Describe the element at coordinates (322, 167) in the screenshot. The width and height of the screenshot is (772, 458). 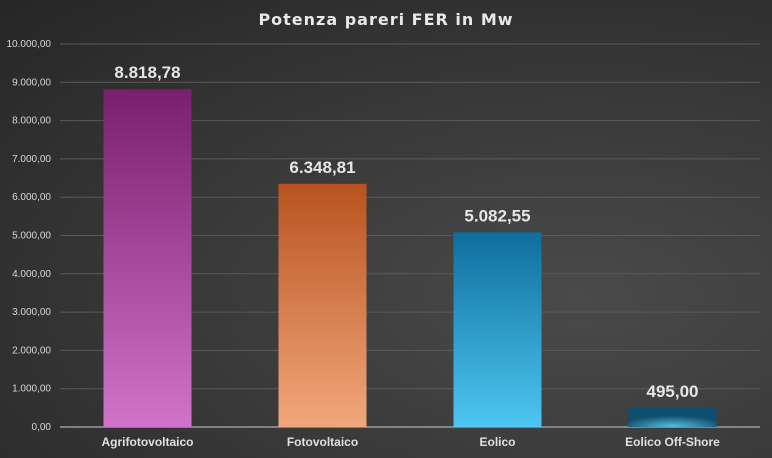
I see `data-label: 6.348,81` at that location.